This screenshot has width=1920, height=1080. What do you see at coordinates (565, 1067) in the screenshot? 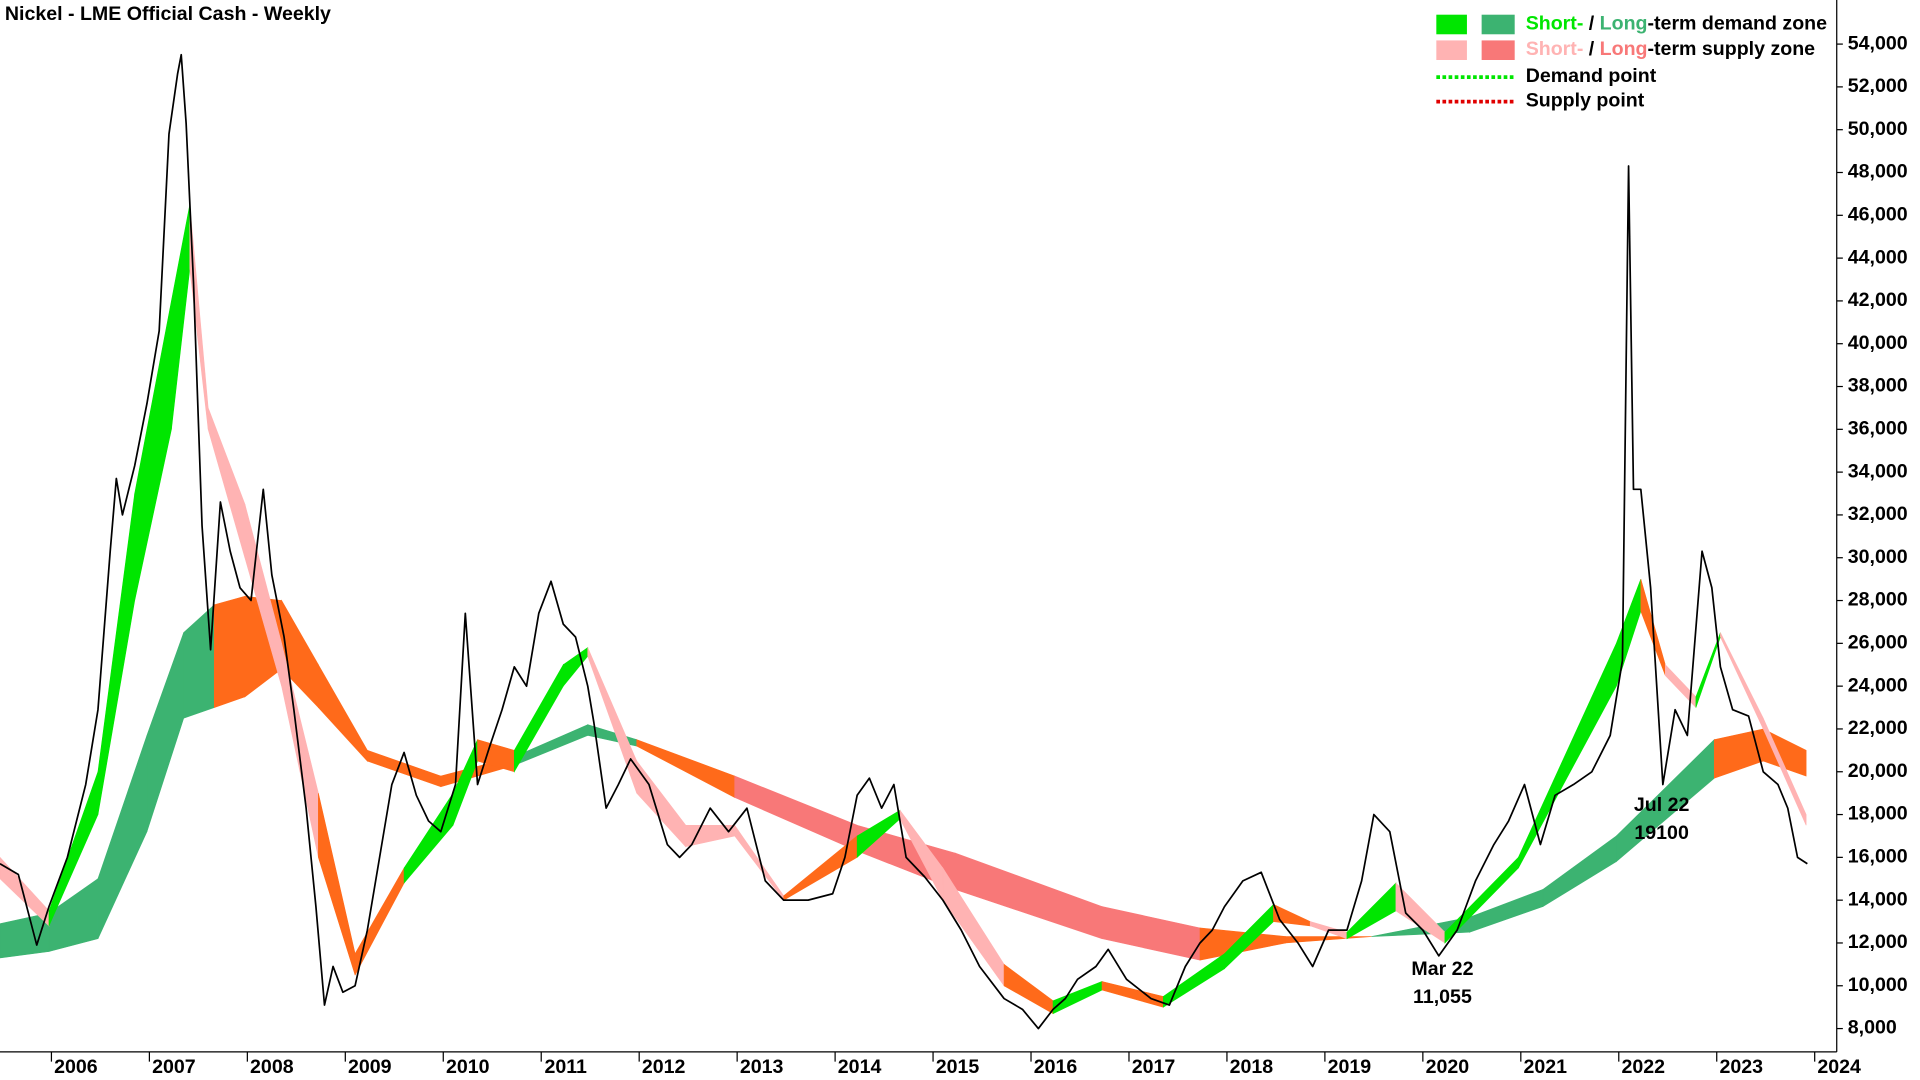
I see `x-tick-label: 2011` at bounding box center [565, 1067].